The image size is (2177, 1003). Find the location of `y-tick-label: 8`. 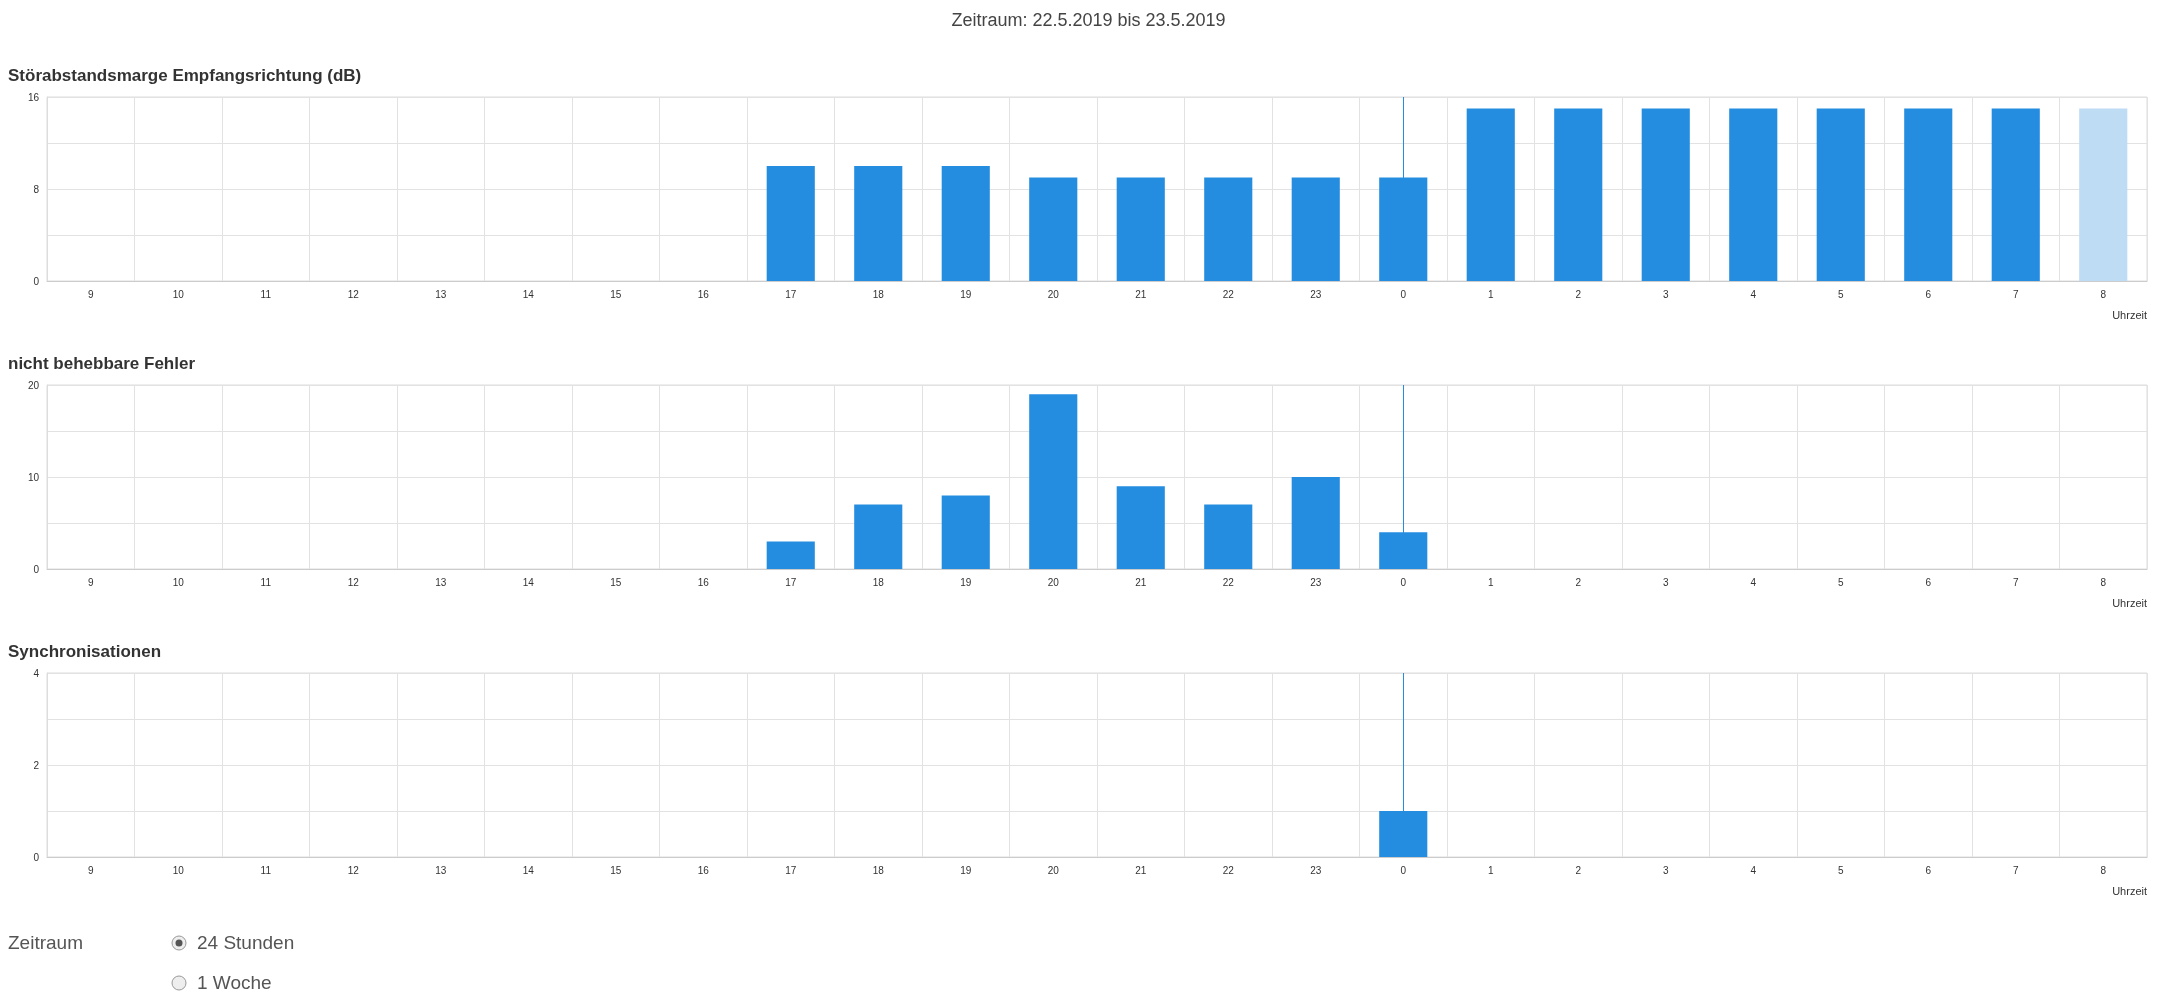

y-tick-label: 8 is located at coordinates (36, 189).